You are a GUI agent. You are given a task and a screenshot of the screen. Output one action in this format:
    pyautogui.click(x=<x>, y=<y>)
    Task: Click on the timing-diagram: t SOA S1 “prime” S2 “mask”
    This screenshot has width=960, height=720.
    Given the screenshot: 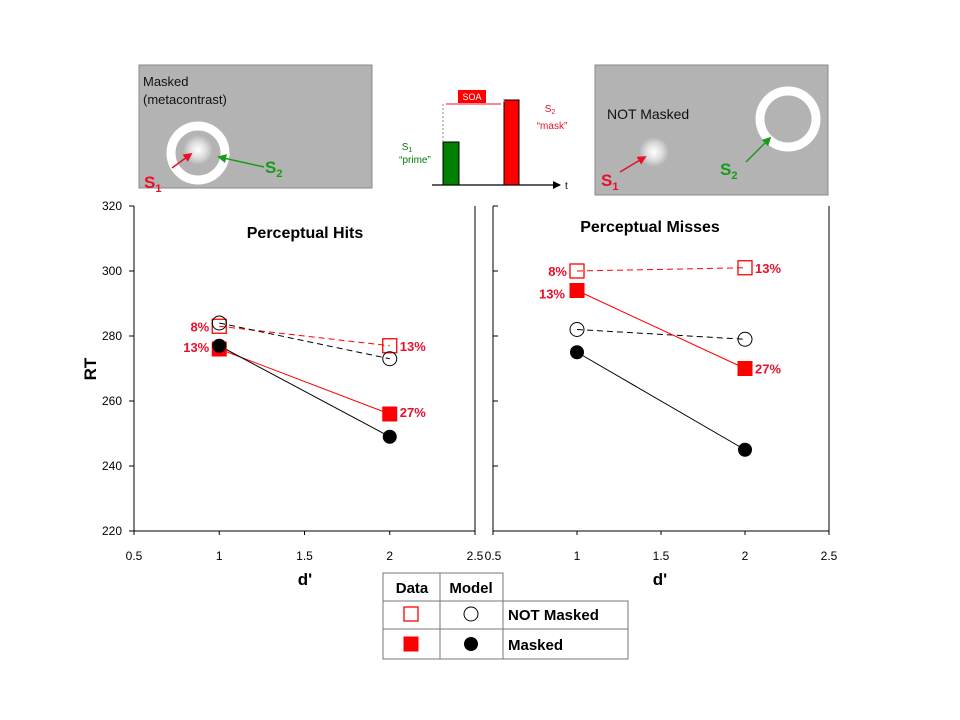 What is the action you would take?
    pyautogui.click(x=483, y=141)
    